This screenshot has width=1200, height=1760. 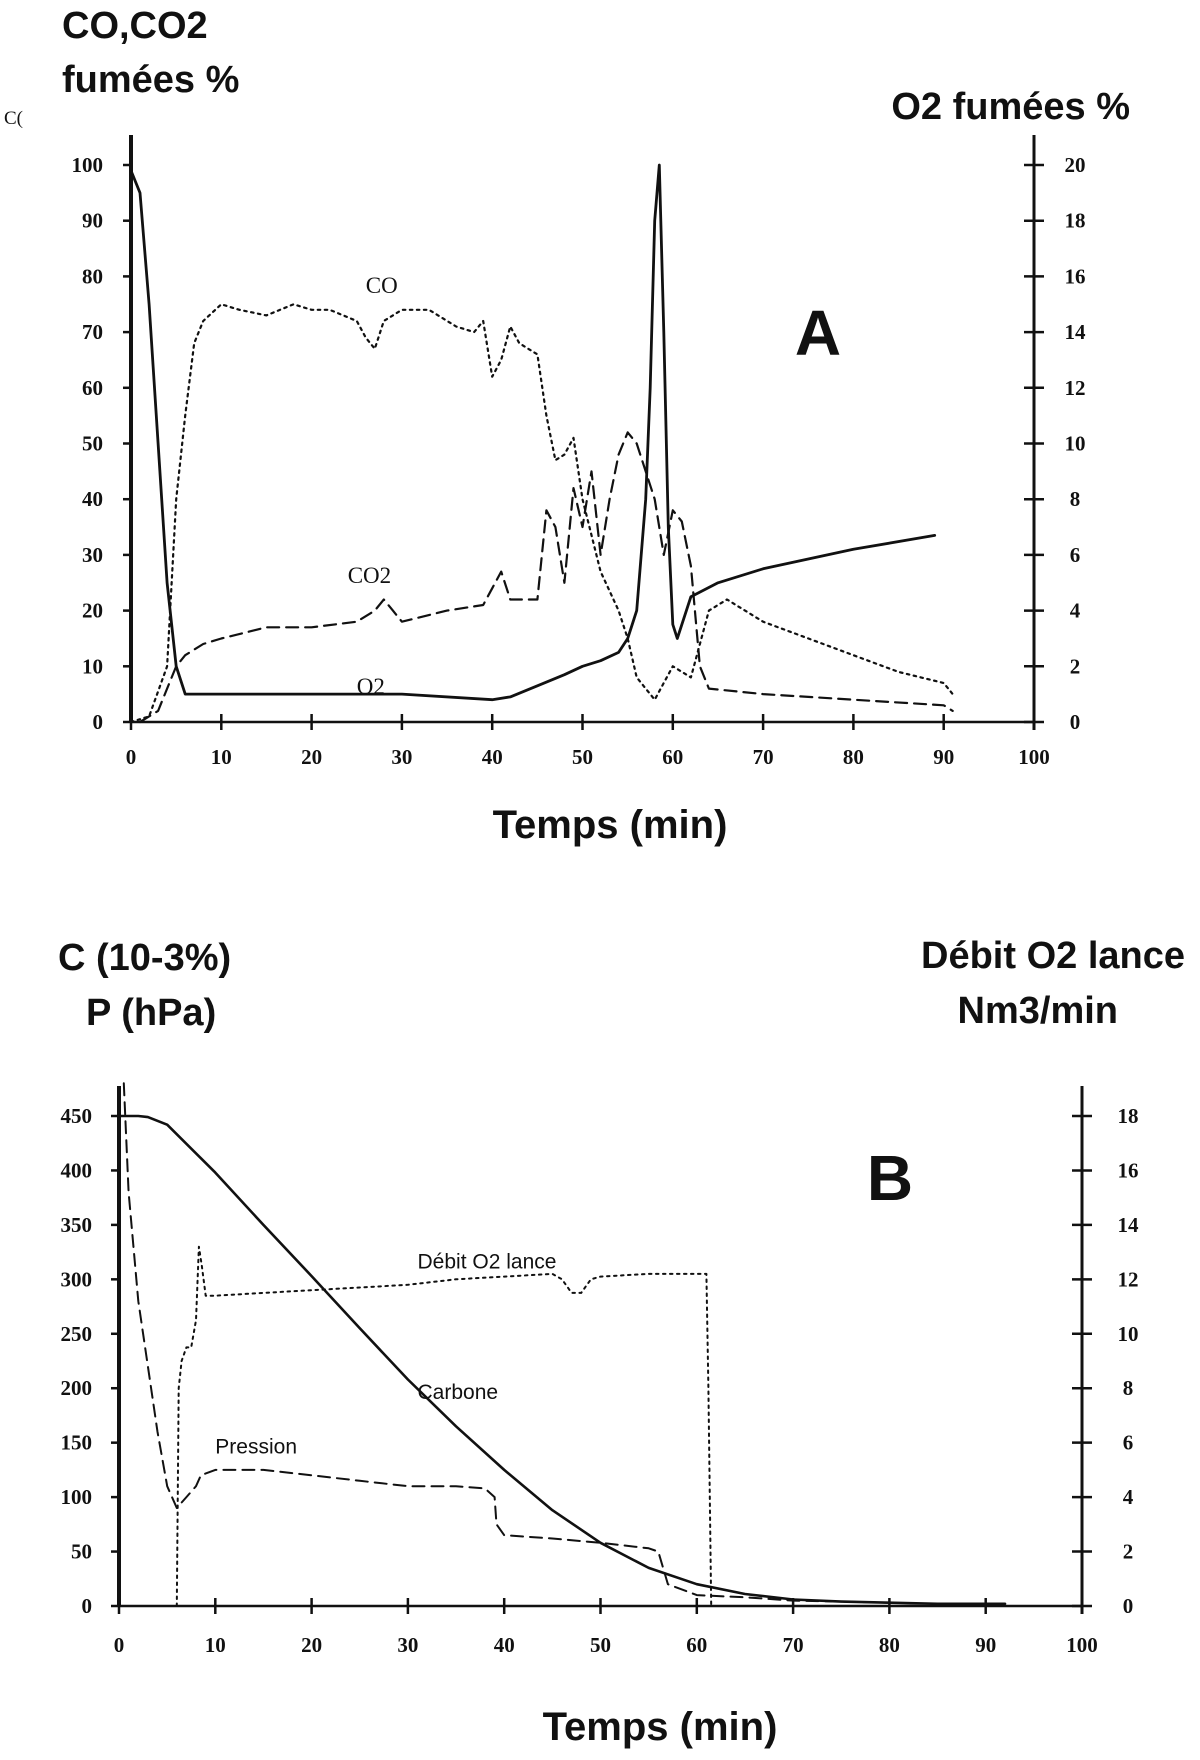 I want to click on panel-b-y-left-tick-label-100: 100, so click(x=77, y=1497).